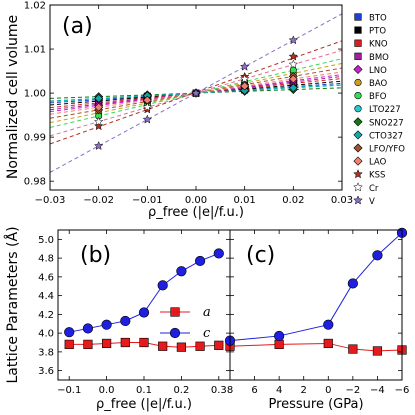 This screenshot has height=415, width=415. Describe the element at coordinates (379, 58) in the screenshot. I see `legend-label: BMO` at that location.